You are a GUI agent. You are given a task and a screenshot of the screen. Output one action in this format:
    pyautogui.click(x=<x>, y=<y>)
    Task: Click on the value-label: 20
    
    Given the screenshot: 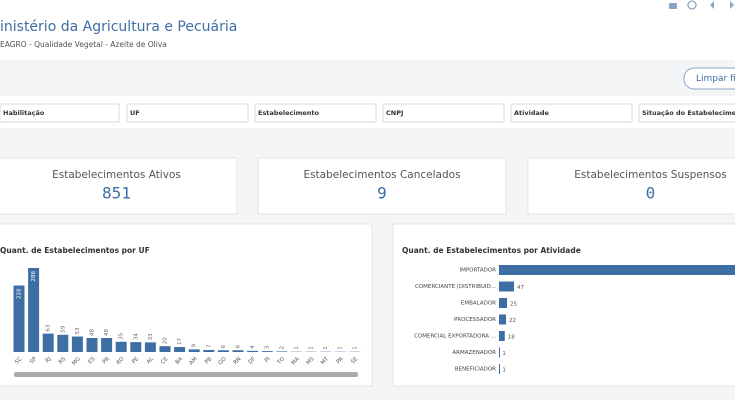 What is the action you would take?
    pyautogui.click(x=166, y=340)
    